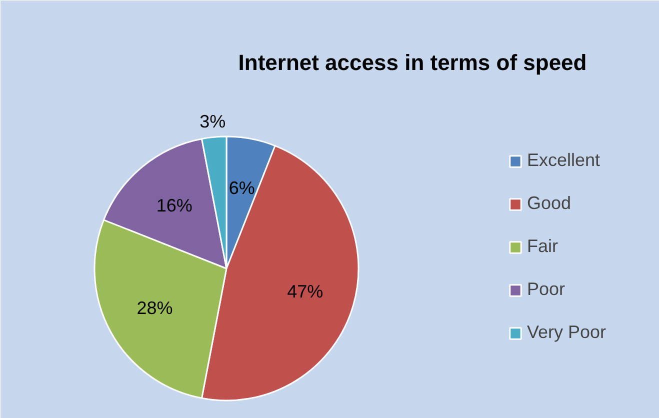 Image resolution: width=659 pixels, height=418 pixels. Describe the element at coordinates (241, 188) in the screenshot. I see `data-label: 6%` at that location.